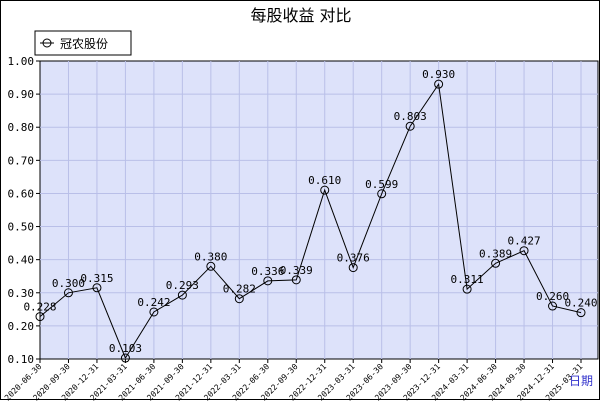 This screenshot has width=600, height=401. What do you see at coordinates (267, 271) in the screenshot?
I see `data-value-label: 0.336` at bounding box center [267, 271].